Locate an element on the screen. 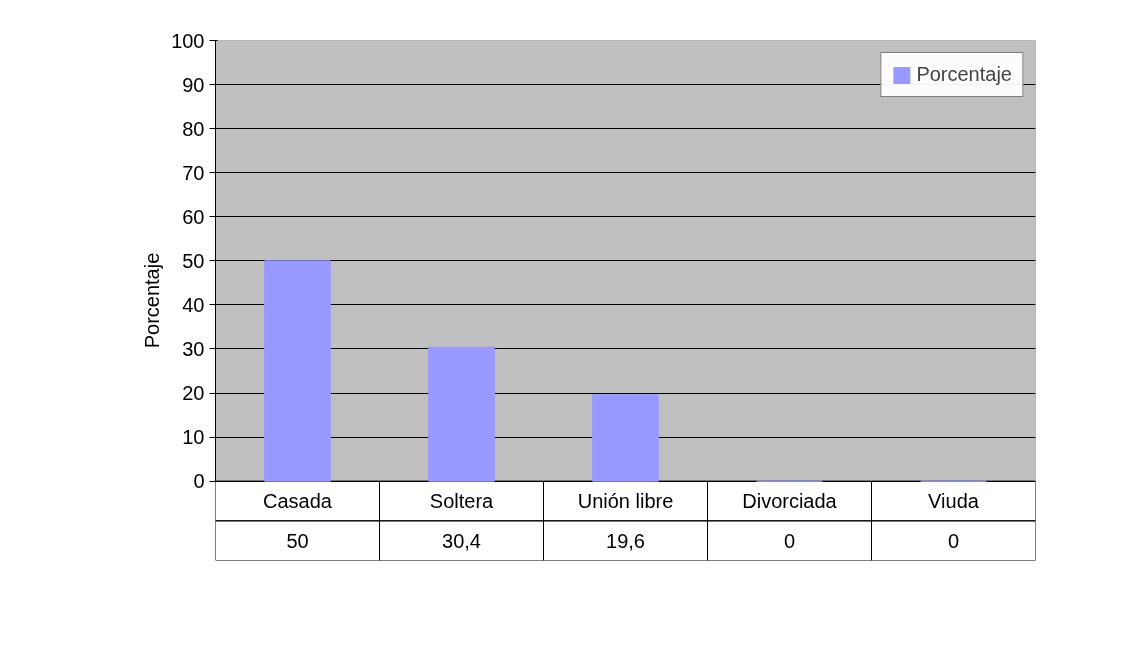 The width and height of the screenshot is (1138, 657). y-tick-label: 10 is located at coordinates (193, 437).